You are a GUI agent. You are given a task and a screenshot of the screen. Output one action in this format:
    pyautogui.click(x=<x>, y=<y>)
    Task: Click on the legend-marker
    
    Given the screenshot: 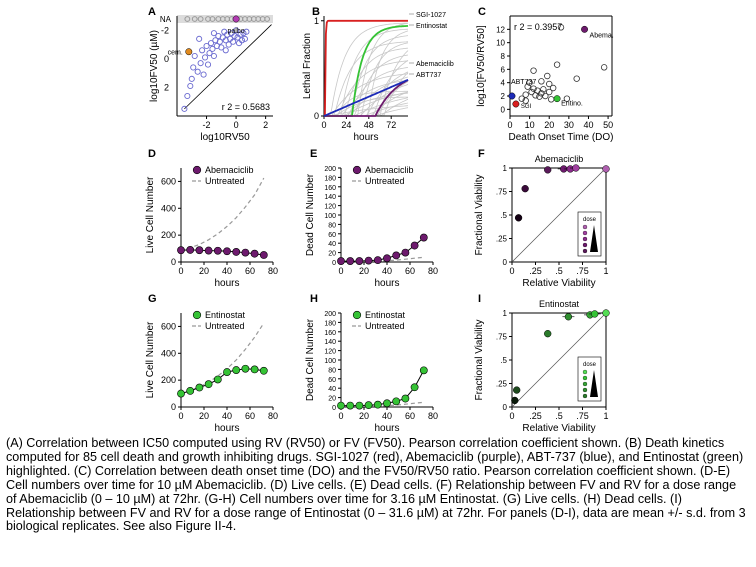 What is the action you would take?
    pyautogui.click(x=357, y=170)
    